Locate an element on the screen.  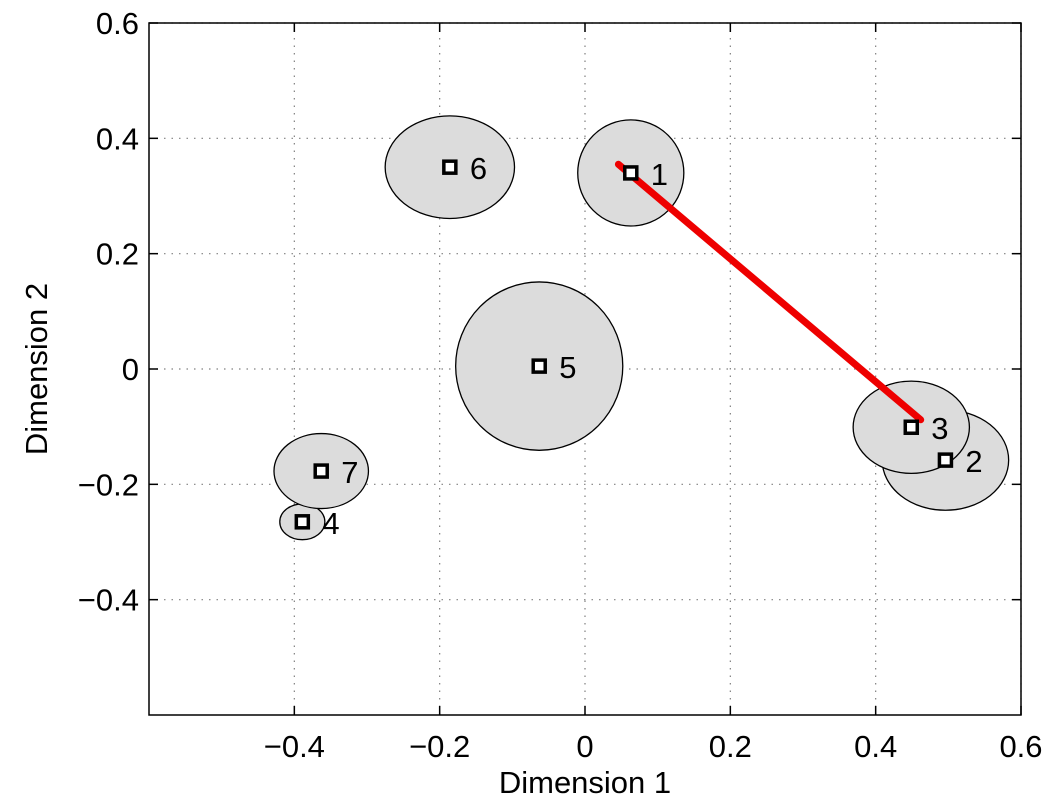
point-label-3: 3 is located at coordinates (939, 428).